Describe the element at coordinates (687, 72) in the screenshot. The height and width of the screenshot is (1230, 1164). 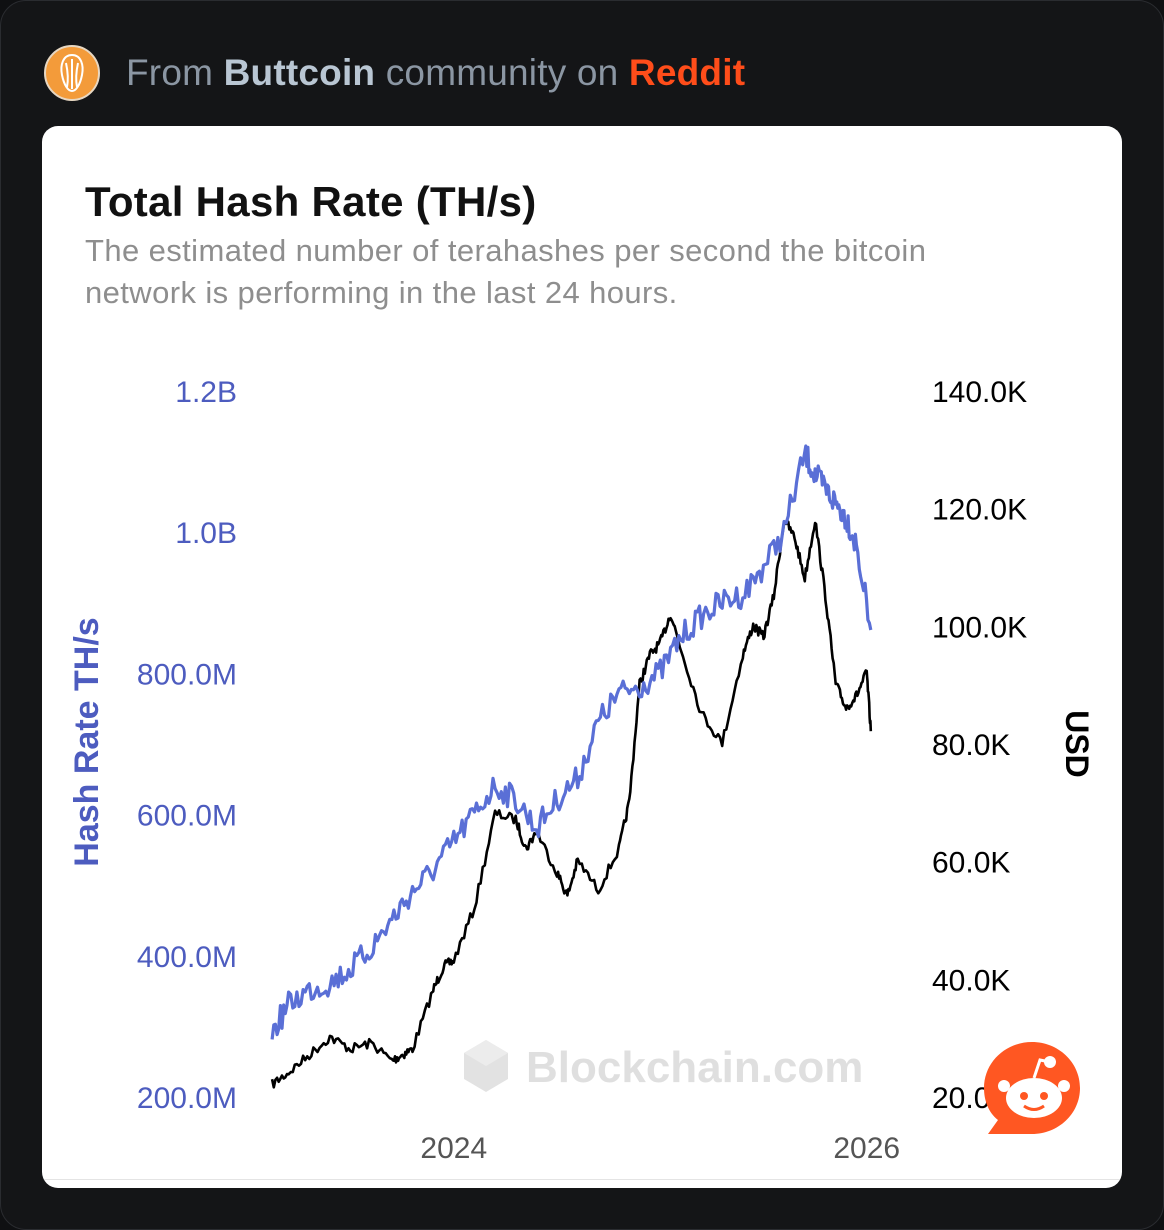
I see `platform-name-link: Reddit` at that location.